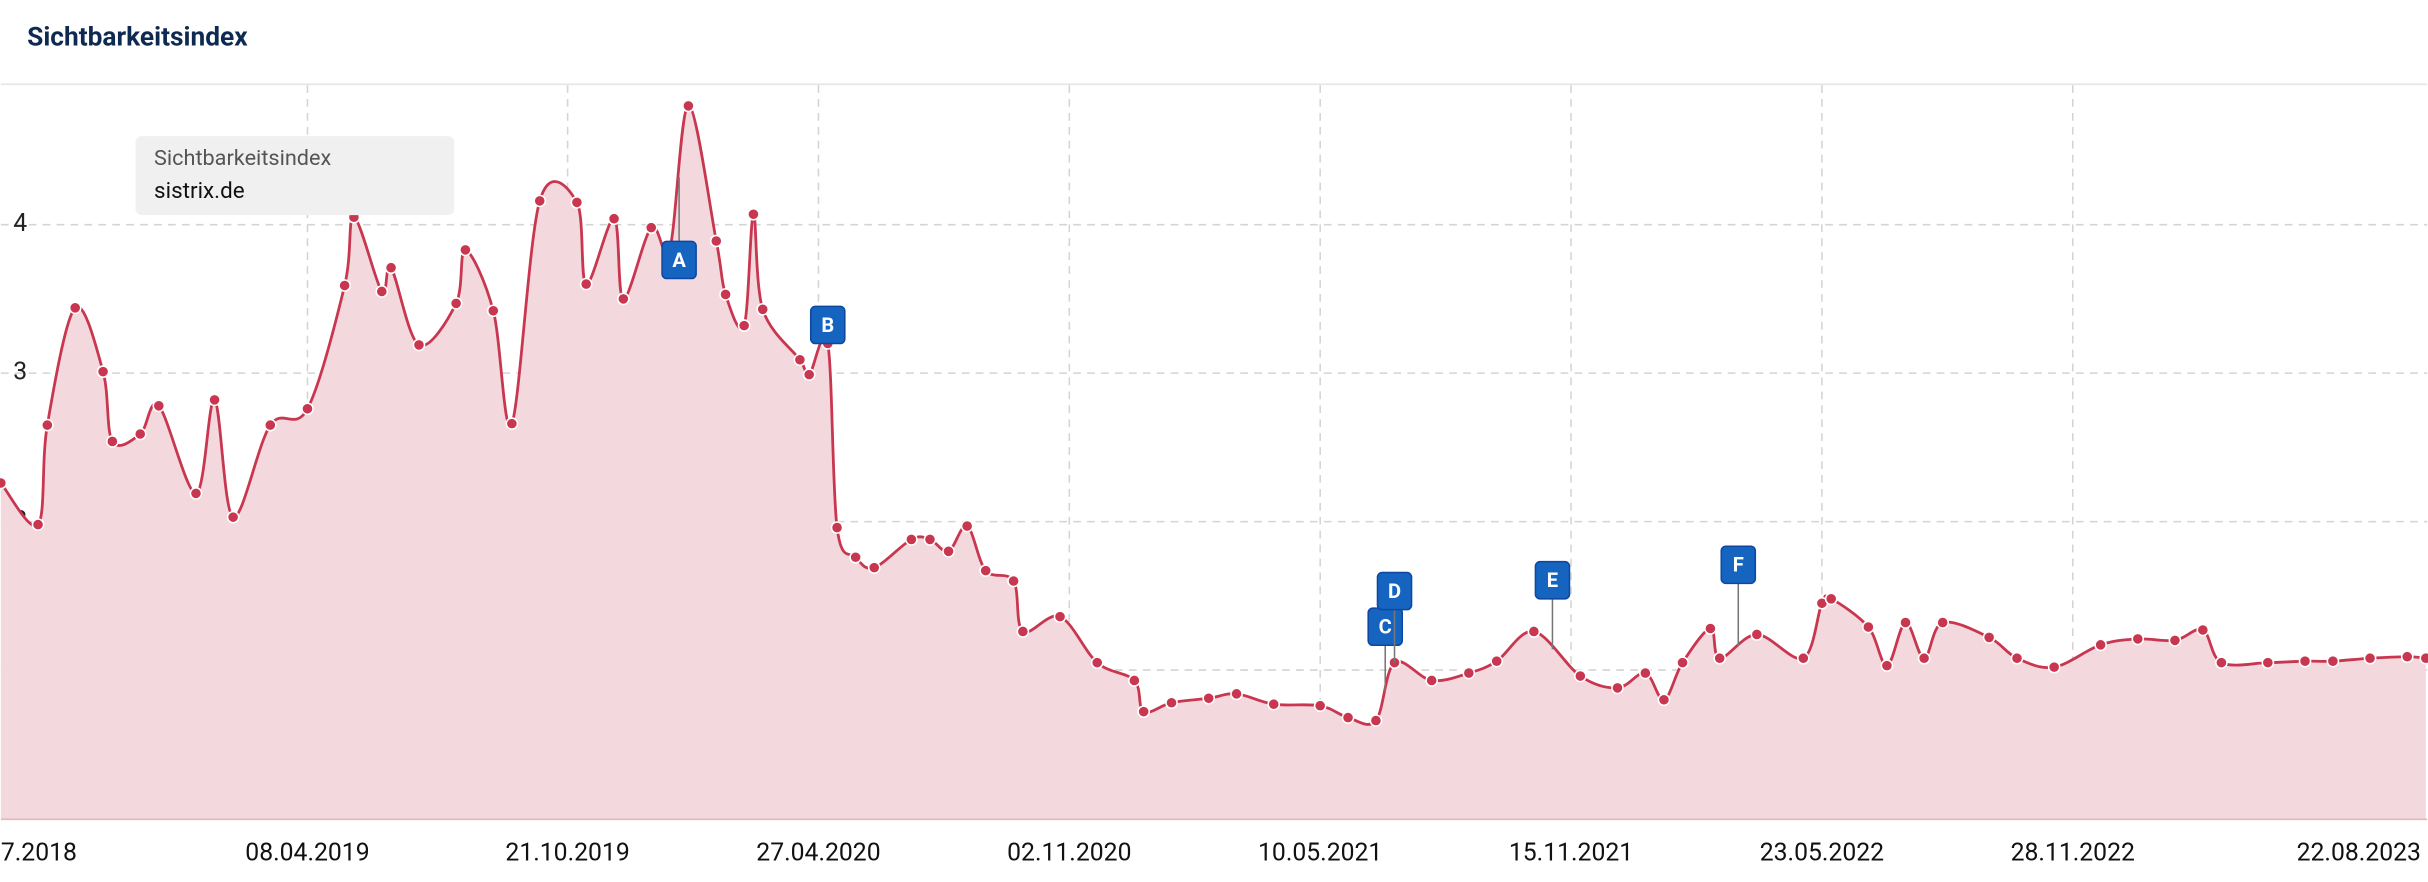  What do you see at coordinates (1320, 853) in the screenshot?
I see `x-tick-label: 10.05.2021` at bounding box center [1320, 853].